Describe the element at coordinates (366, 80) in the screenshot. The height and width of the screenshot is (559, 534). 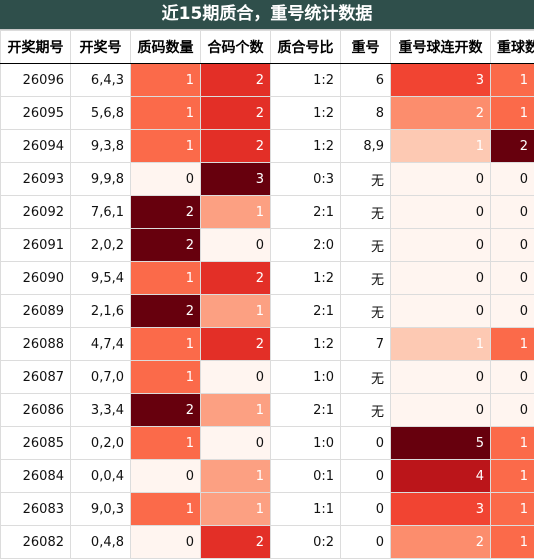
I see `cell-repeat: 6` at that location.